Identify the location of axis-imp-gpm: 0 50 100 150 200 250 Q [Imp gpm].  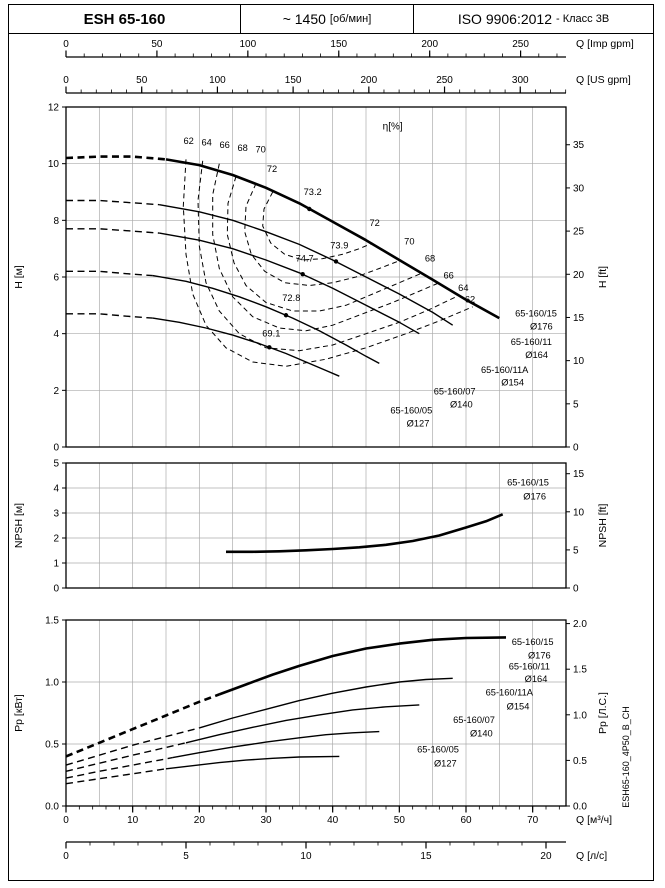
(348, 48).